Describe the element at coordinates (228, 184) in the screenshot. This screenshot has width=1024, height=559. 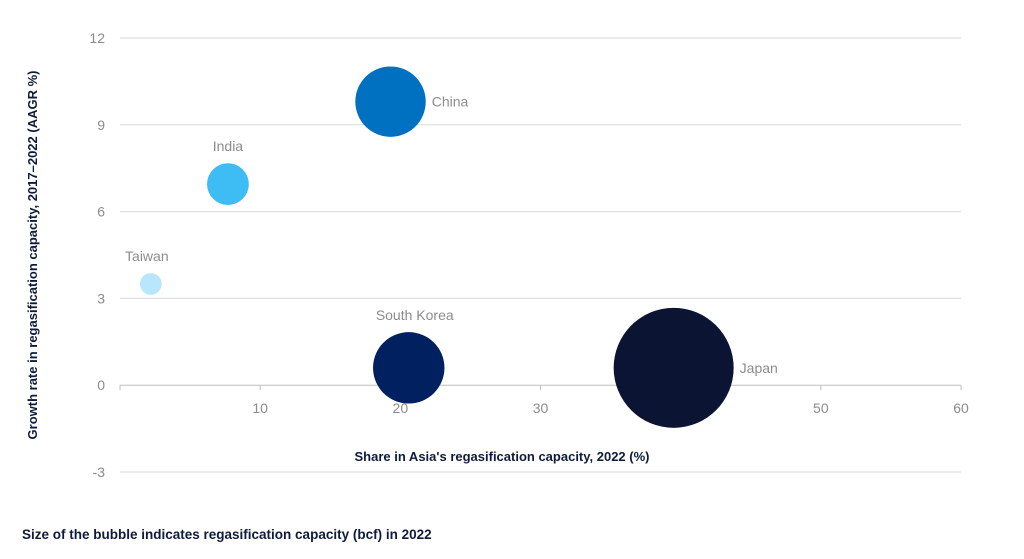
I see `bubble-india` at that location.